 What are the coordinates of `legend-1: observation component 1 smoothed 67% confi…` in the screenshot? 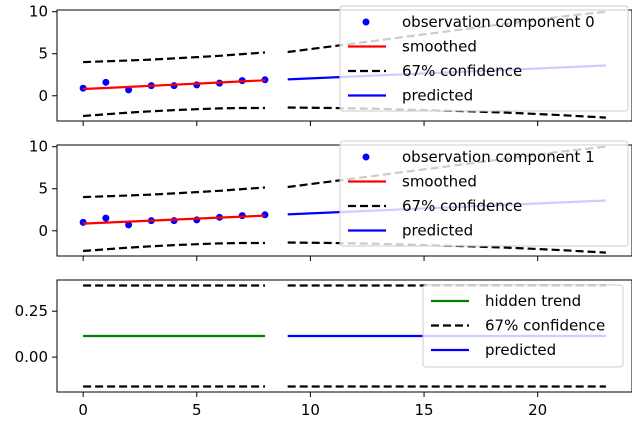 It's located at (484, 193).